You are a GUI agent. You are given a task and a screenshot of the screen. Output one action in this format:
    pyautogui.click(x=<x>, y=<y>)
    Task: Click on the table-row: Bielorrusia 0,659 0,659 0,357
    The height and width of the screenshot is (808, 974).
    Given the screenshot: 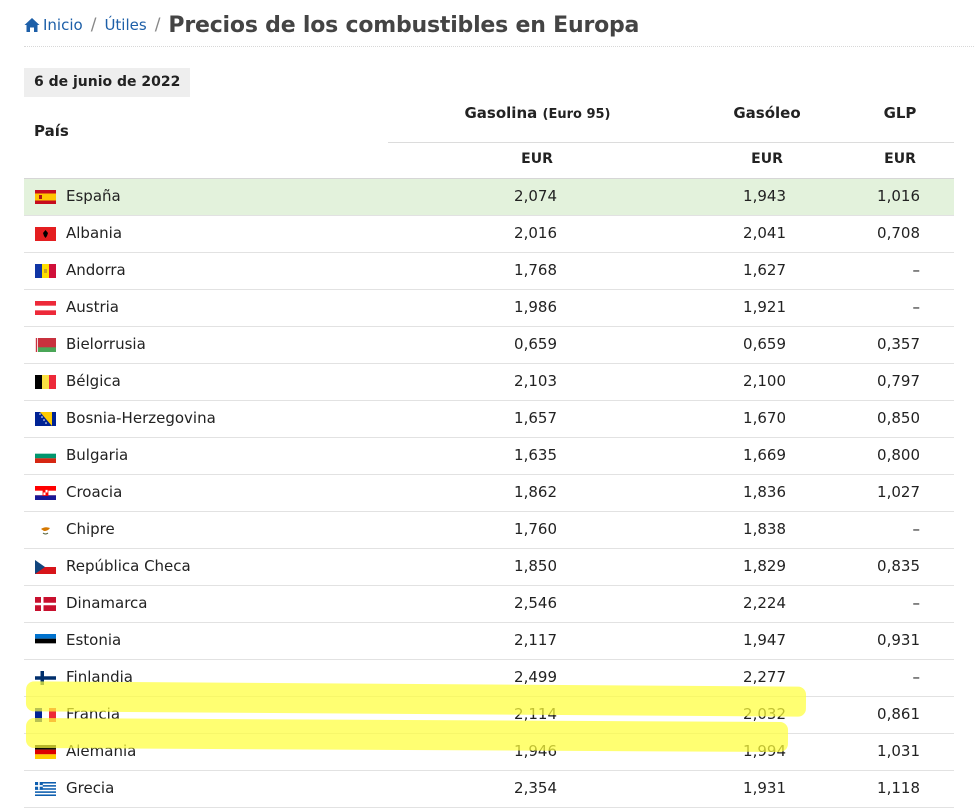 What is the action you would take?
    pyautogui.click(x=489, y=345)
    